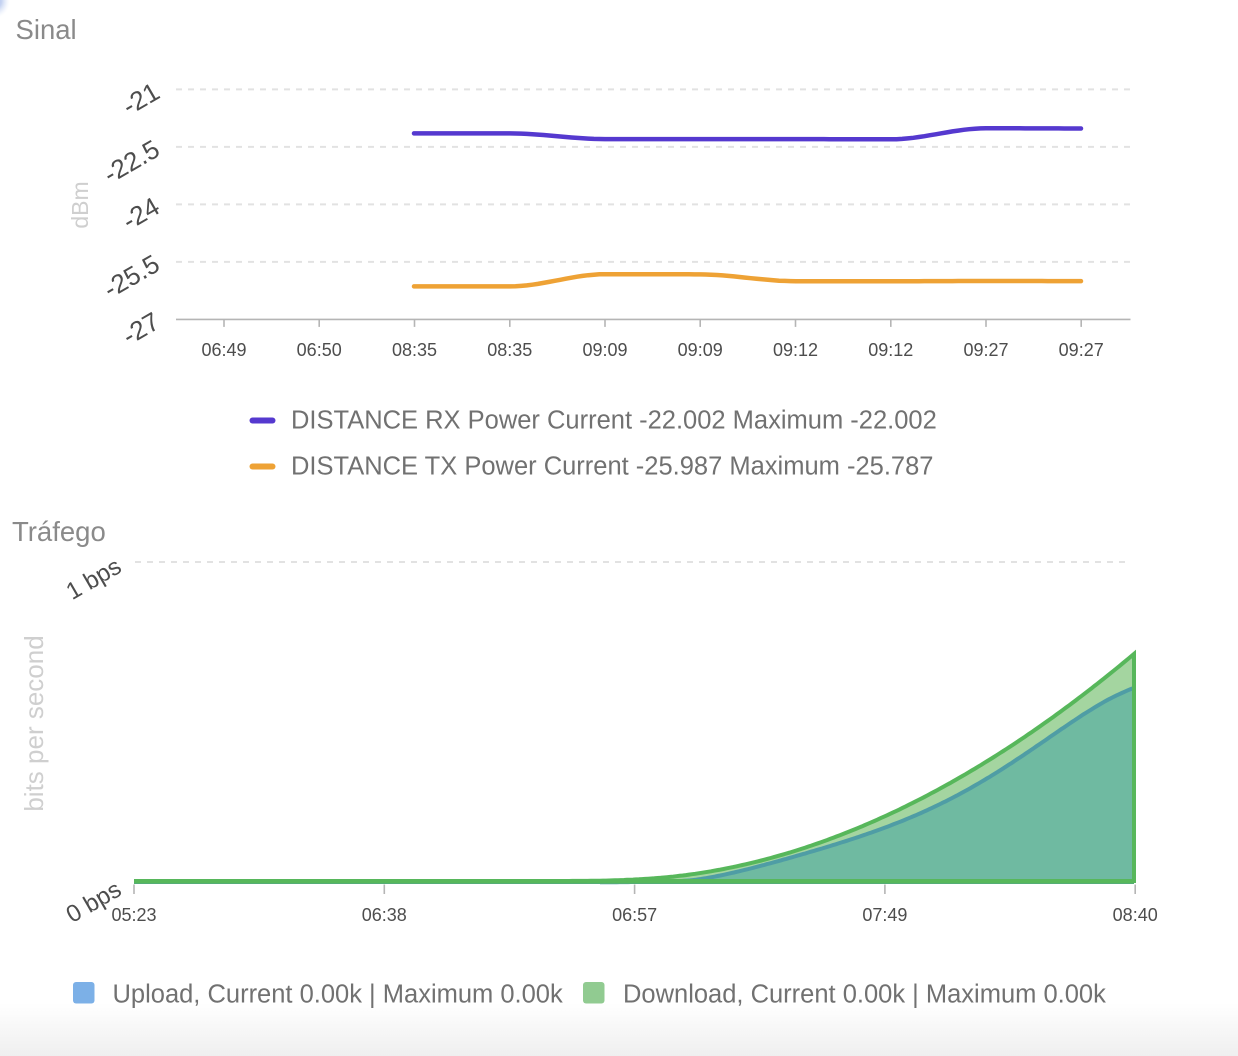  What do you see at coordinates (338, 995) in the screenshot?
I see `svg-text:Upload, Current 0.00k | Maximu: Upload, Current 0.00k | Maximum 0.00k` at bounding box center [338, 995].